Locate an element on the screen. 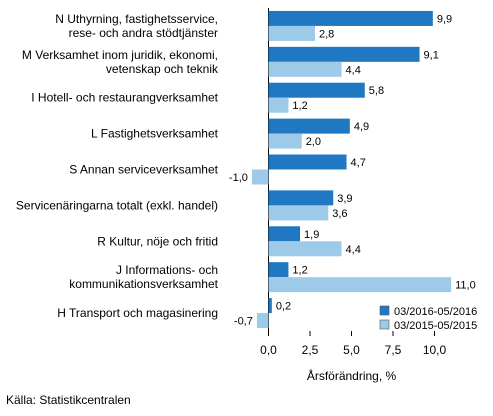 The width and height of the screenshot is (493, 416). category-label: H Transport och magasinering is located at coordinates (137, 313).